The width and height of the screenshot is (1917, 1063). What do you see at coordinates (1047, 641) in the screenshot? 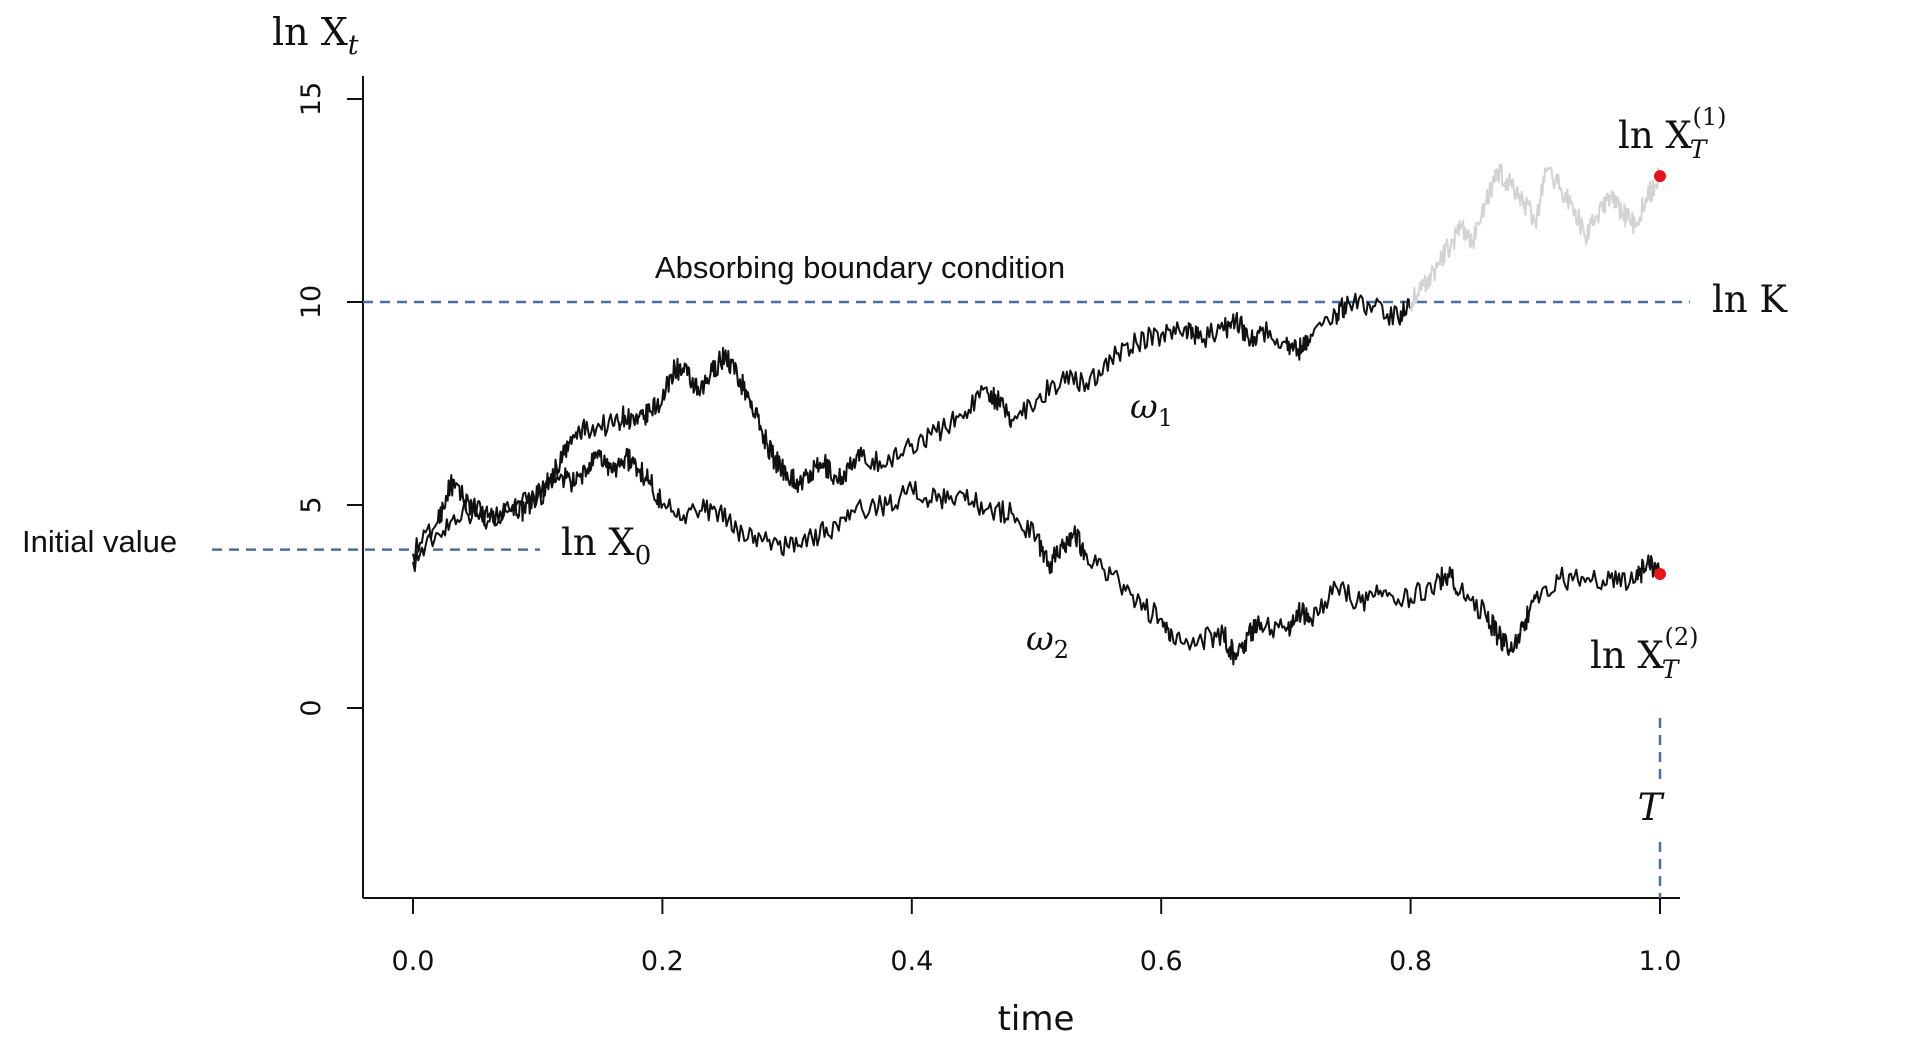
I see `series-label-omega-2: ω2` at bounding box center [1047, 641].